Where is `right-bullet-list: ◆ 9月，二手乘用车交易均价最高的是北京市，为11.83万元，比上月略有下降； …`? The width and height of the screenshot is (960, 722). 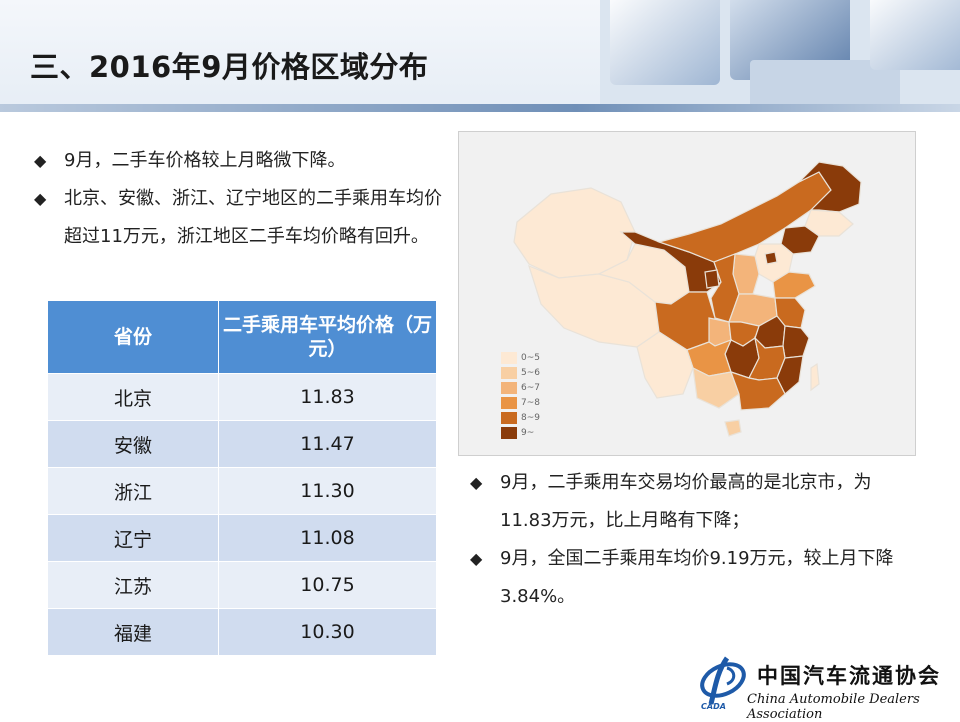
right-bullet-list: ◆ 9月，二手乘用车交易均价最高的是北京市，为11.83万元，比上月略有下降； … is located at coordinates (690, 540).